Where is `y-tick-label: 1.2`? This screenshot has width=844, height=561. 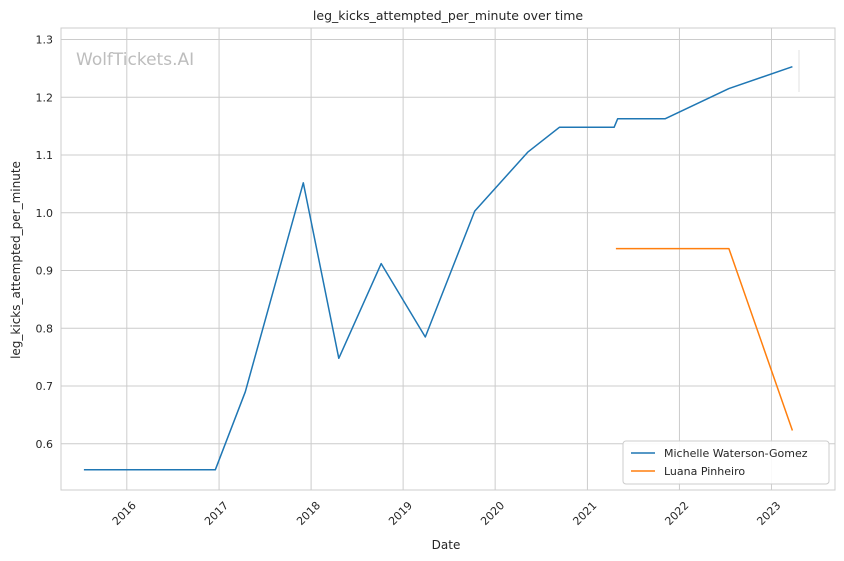
y-tick-label: 1.2 is located at coordinates (45, 97).